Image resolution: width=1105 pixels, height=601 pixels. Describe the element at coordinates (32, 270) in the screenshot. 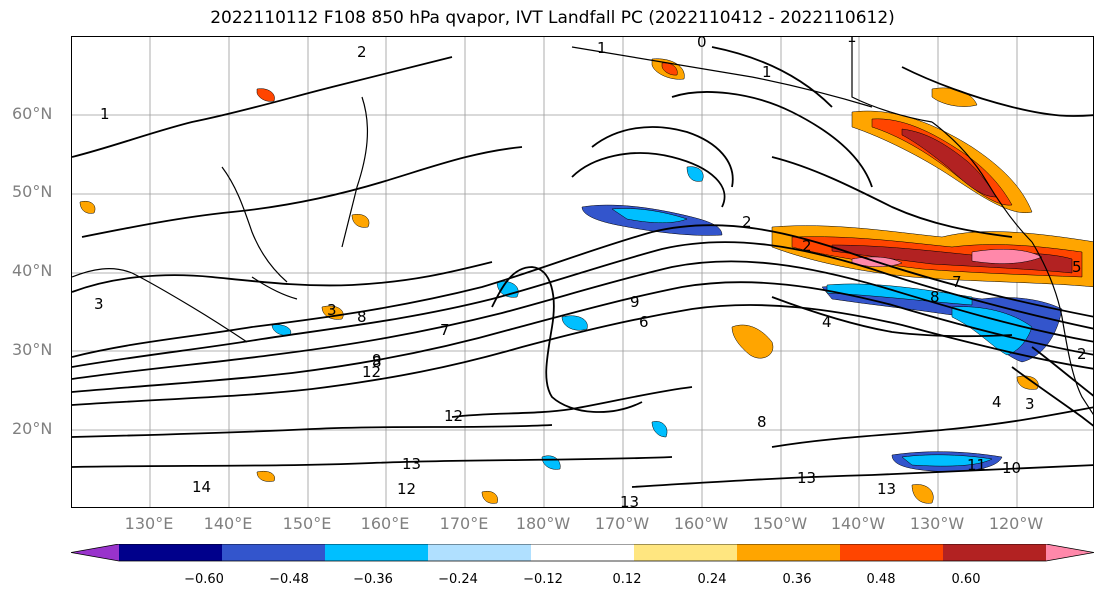

I see `lat-label-40n: 40°N` at that location.